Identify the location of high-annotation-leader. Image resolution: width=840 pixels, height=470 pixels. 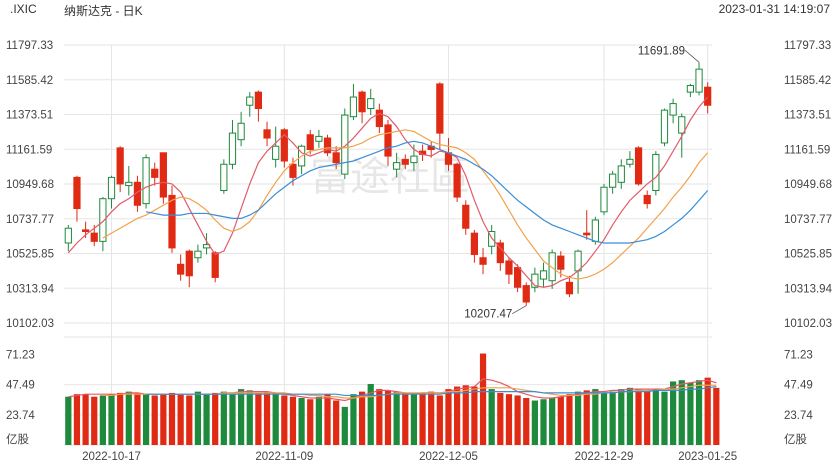
(692, 56).